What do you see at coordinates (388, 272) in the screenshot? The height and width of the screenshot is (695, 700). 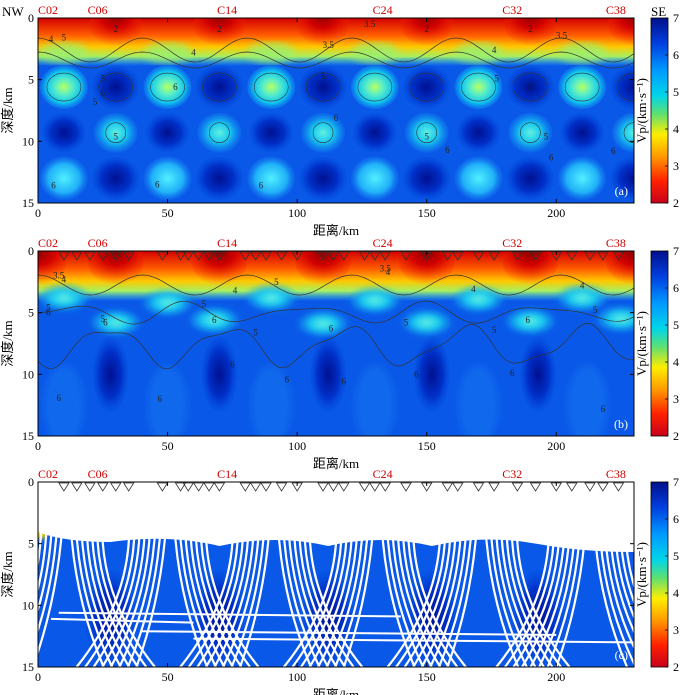 I see `contour-label: 4` at bounding box center [388, 272].